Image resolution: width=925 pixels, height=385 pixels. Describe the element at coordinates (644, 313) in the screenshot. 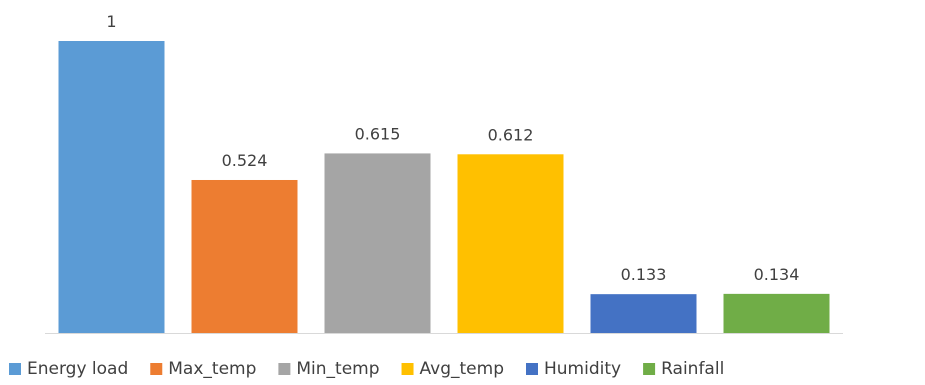

I see `bar-humidity` at that location.